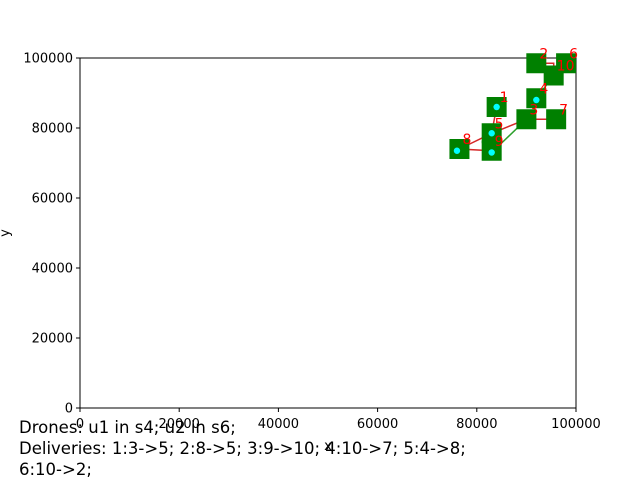 This screenshot has height=480, width=640. What do you see at coordinates (55, 469) in the screenshot?
I see `caption-line-deliveries-cont: 6:10->2;` at bounding box center [55, 469].